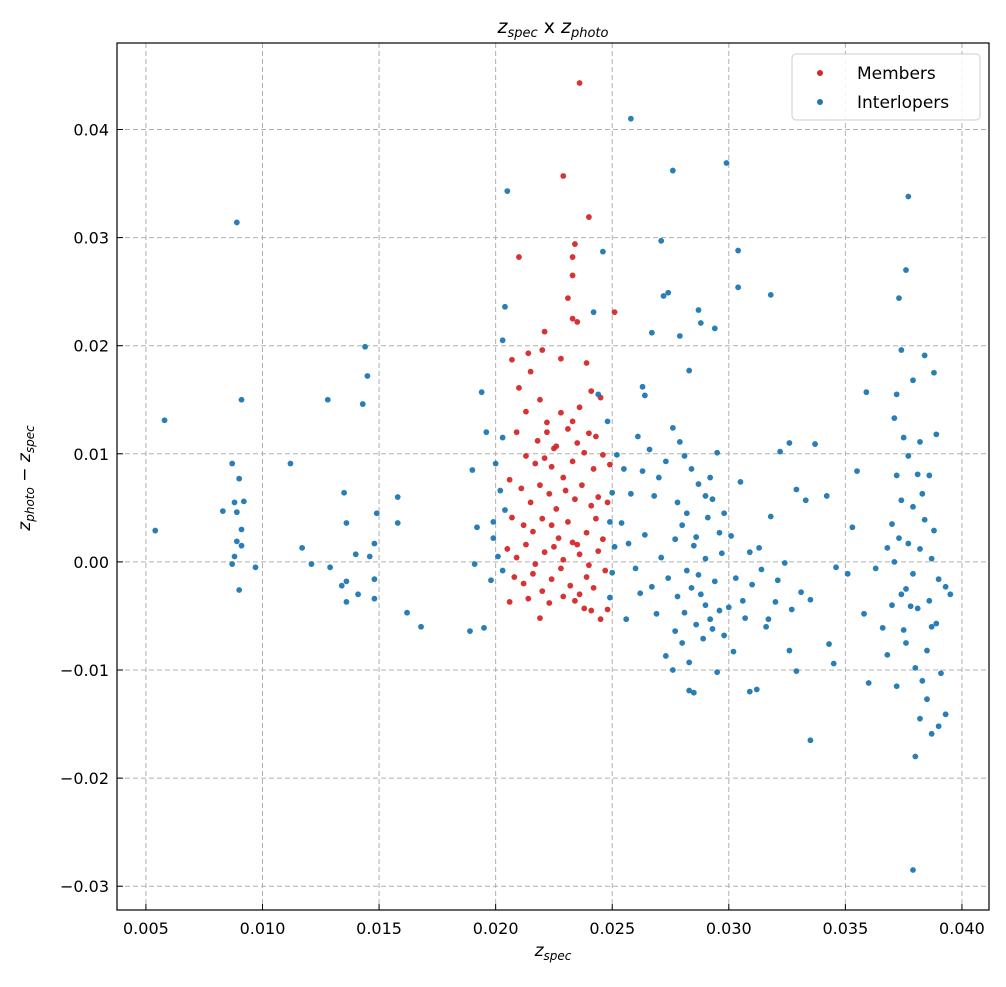  I want to click on y-tick-label: 0.03, so click(91, 238).